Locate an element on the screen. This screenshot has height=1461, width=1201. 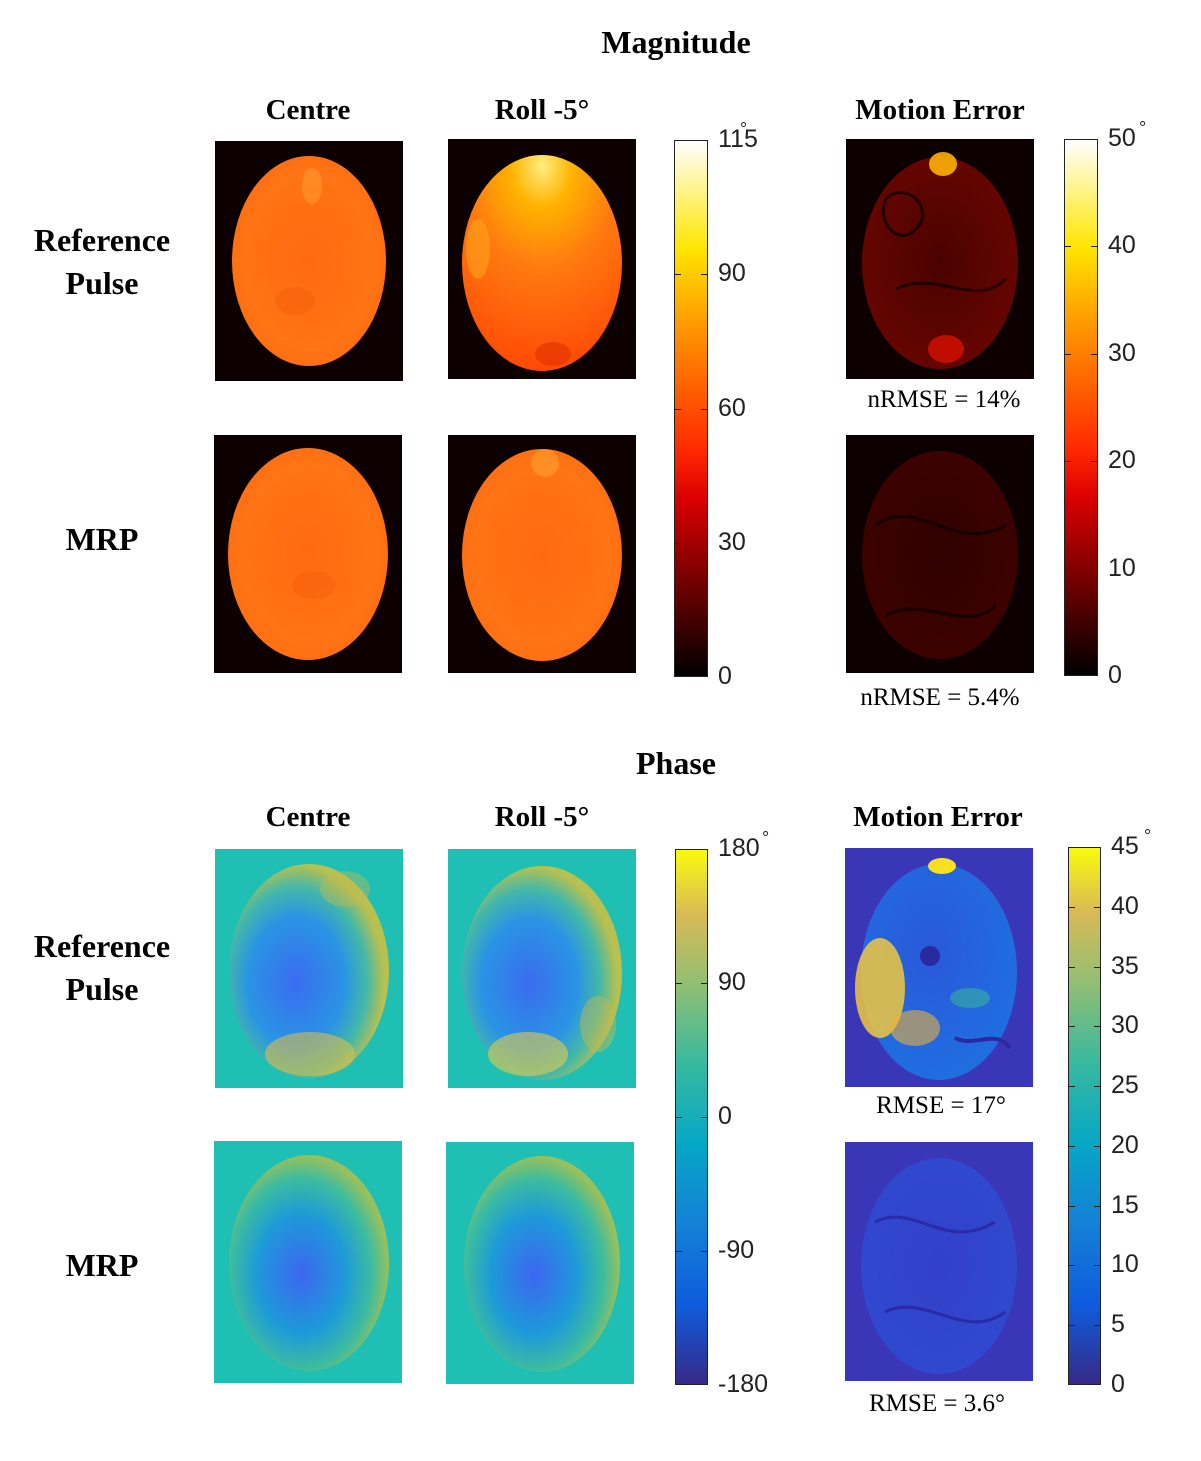
phase-row-mrp: MRP is located at coordinates (102, 1265).